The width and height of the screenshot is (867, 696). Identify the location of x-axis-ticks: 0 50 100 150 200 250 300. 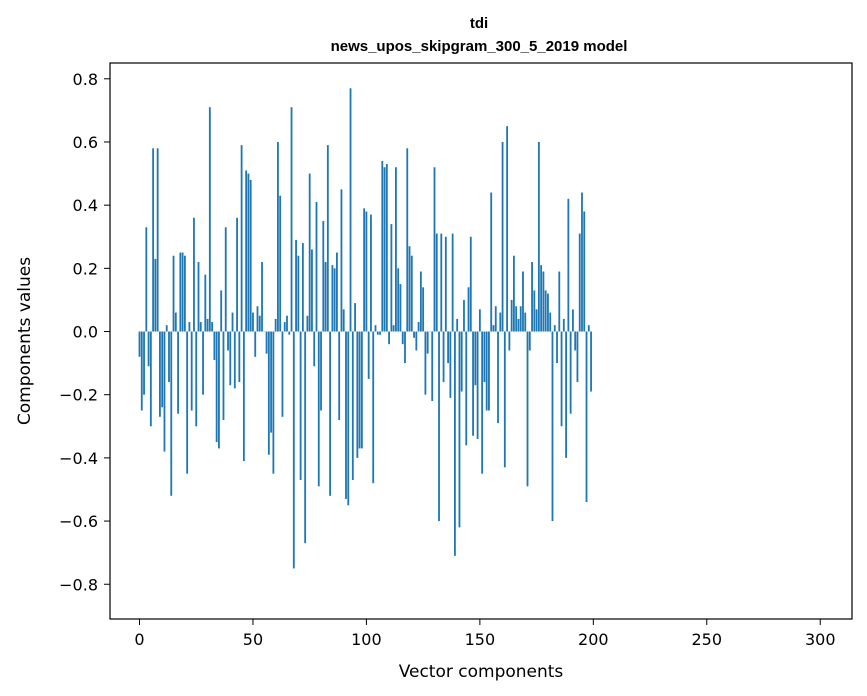
(485, 634).